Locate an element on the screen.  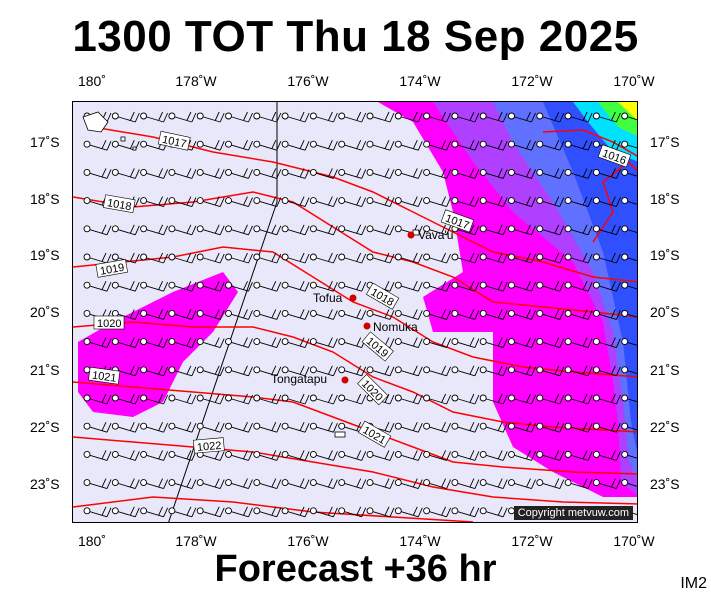
isobar-label-1020-east: 1020 is located at coordinates (373, 390).